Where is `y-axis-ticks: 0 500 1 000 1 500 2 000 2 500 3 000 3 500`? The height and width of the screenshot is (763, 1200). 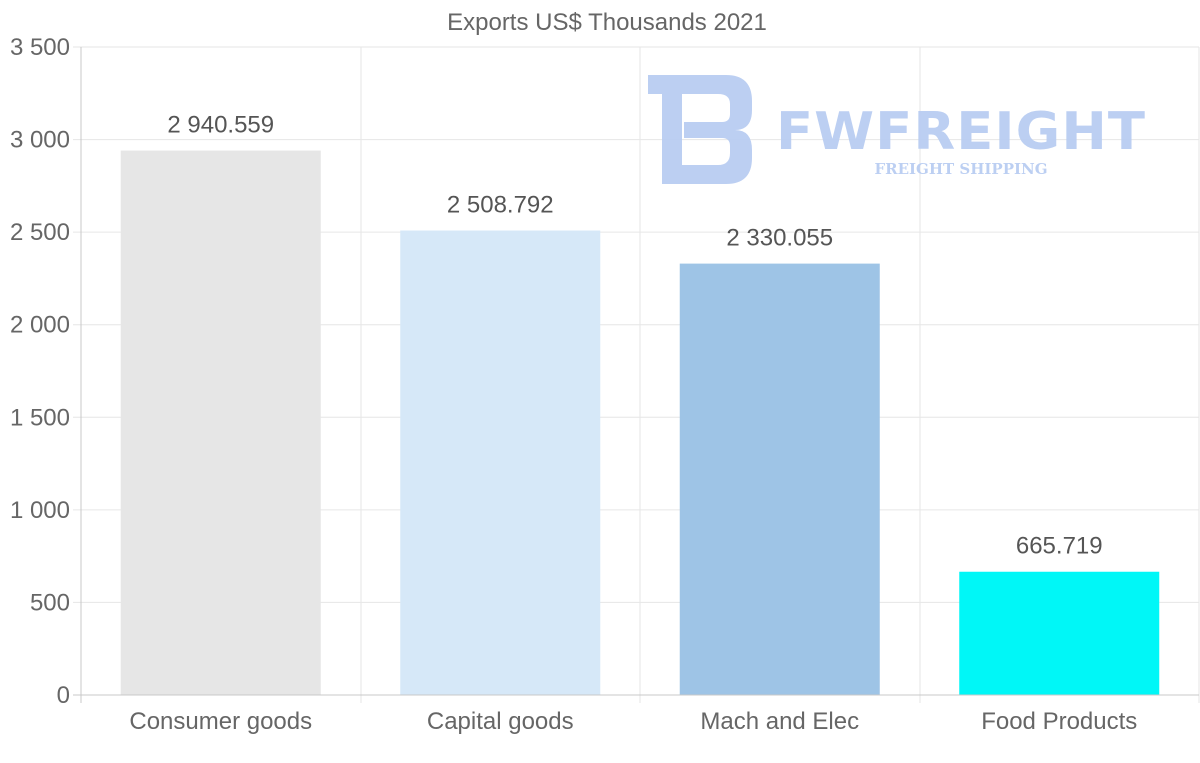 y-axis-ticks: 0 500 1 000 1 500 2 000 2 500 3 000 3 500 is located at coordinates (40, 371).